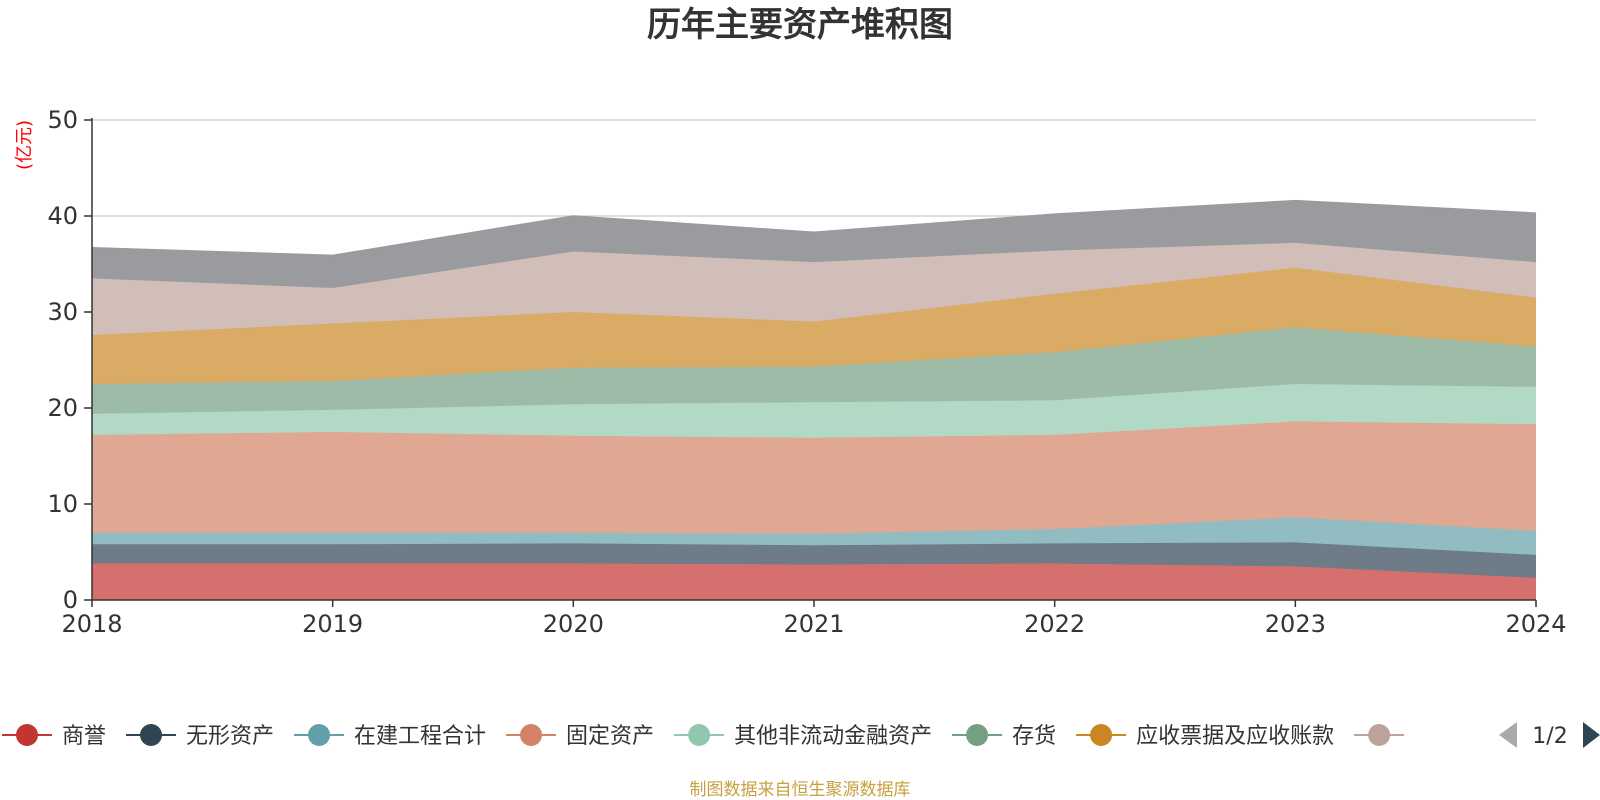  Describe the element at coordinates (1054, 624) in the screenshot. I see `x-tick-label: 2022` at that location.